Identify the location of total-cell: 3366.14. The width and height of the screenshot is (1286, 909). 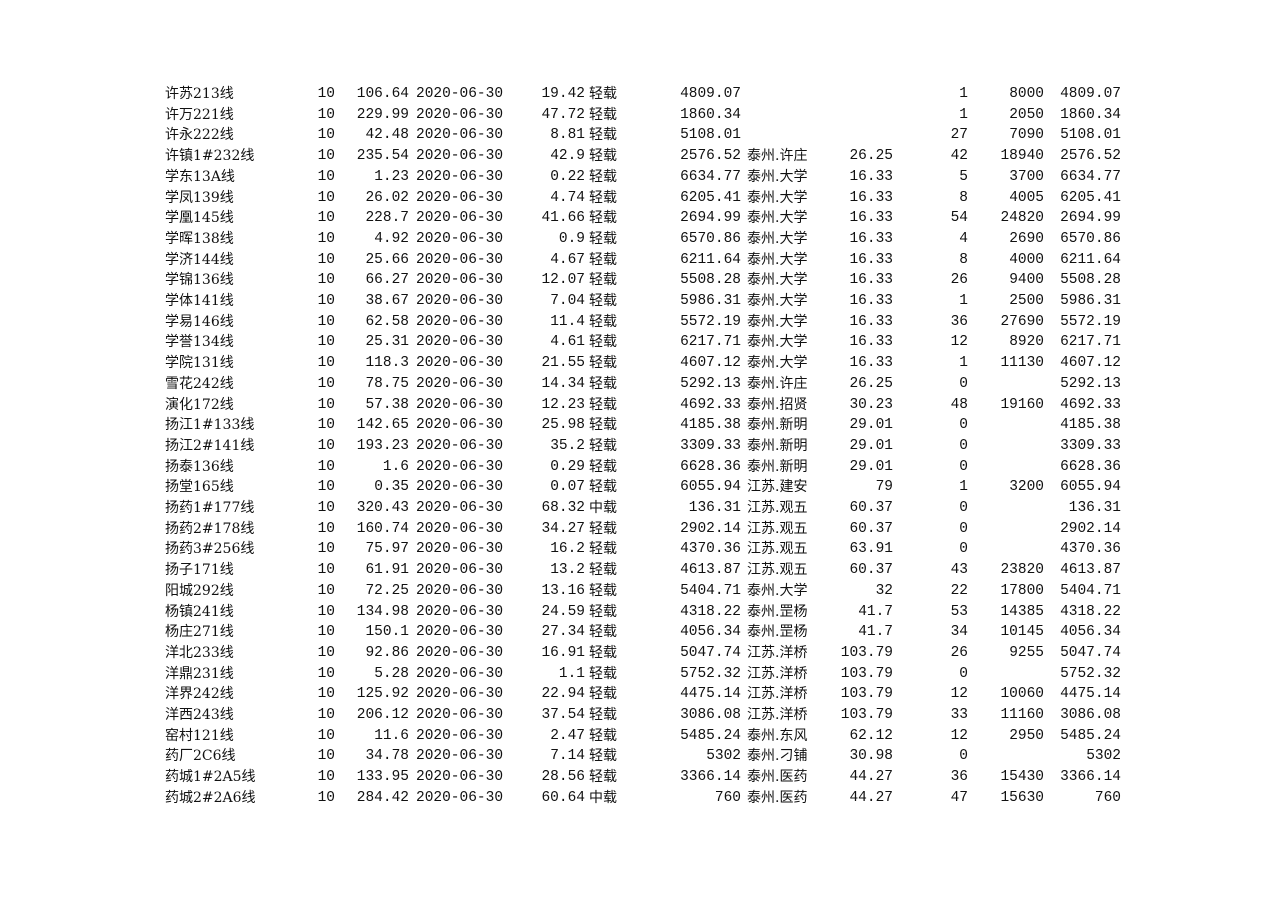
(1090, 777).